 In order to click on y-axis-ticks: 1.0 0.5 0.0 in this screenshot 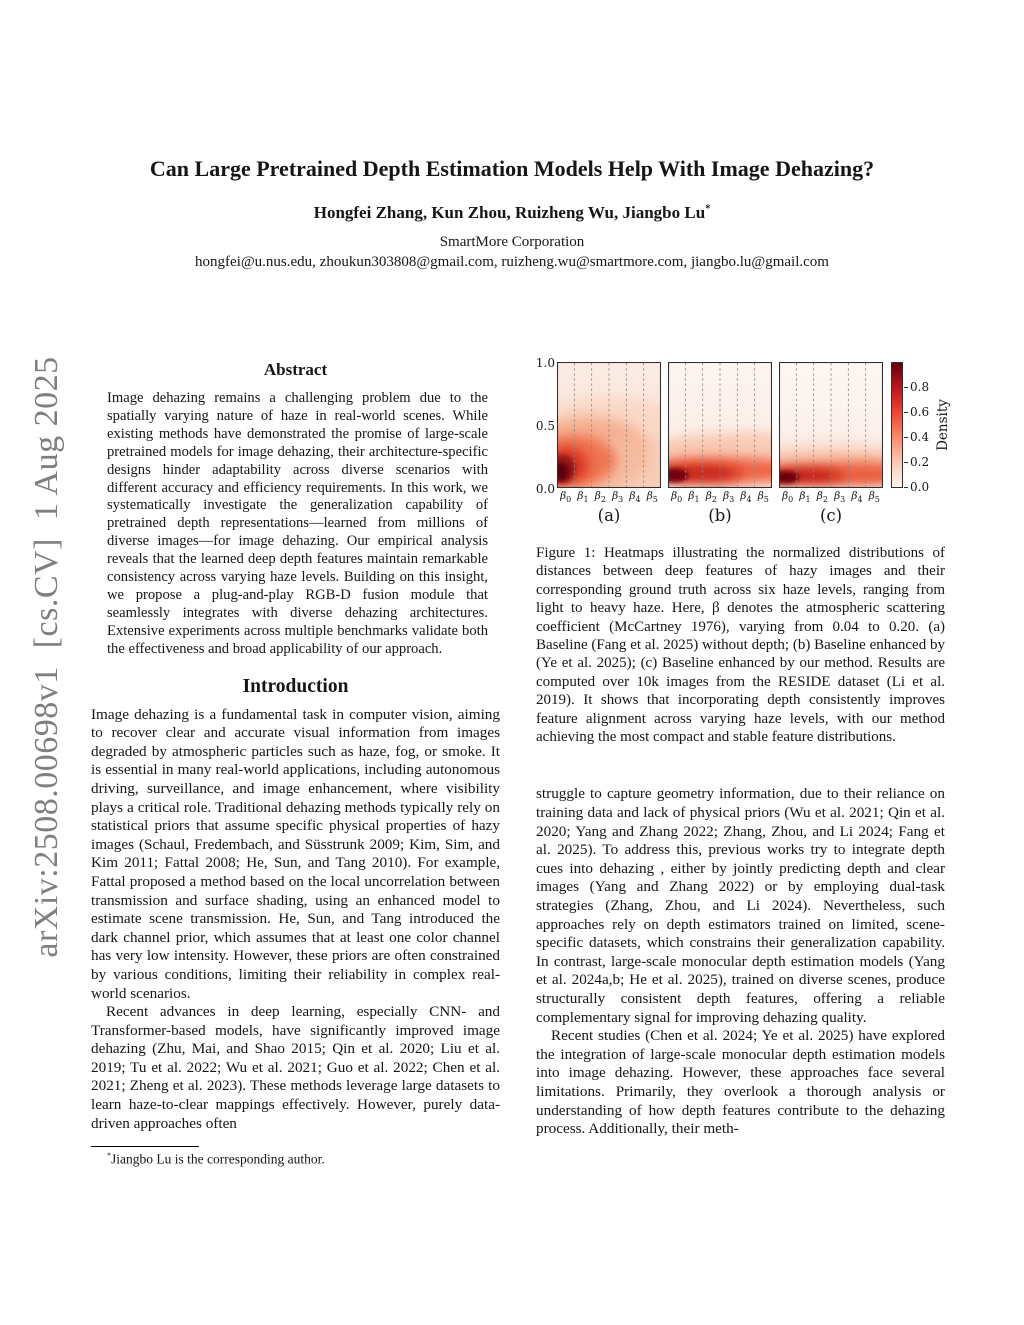, I will do `click(546, 426)`.